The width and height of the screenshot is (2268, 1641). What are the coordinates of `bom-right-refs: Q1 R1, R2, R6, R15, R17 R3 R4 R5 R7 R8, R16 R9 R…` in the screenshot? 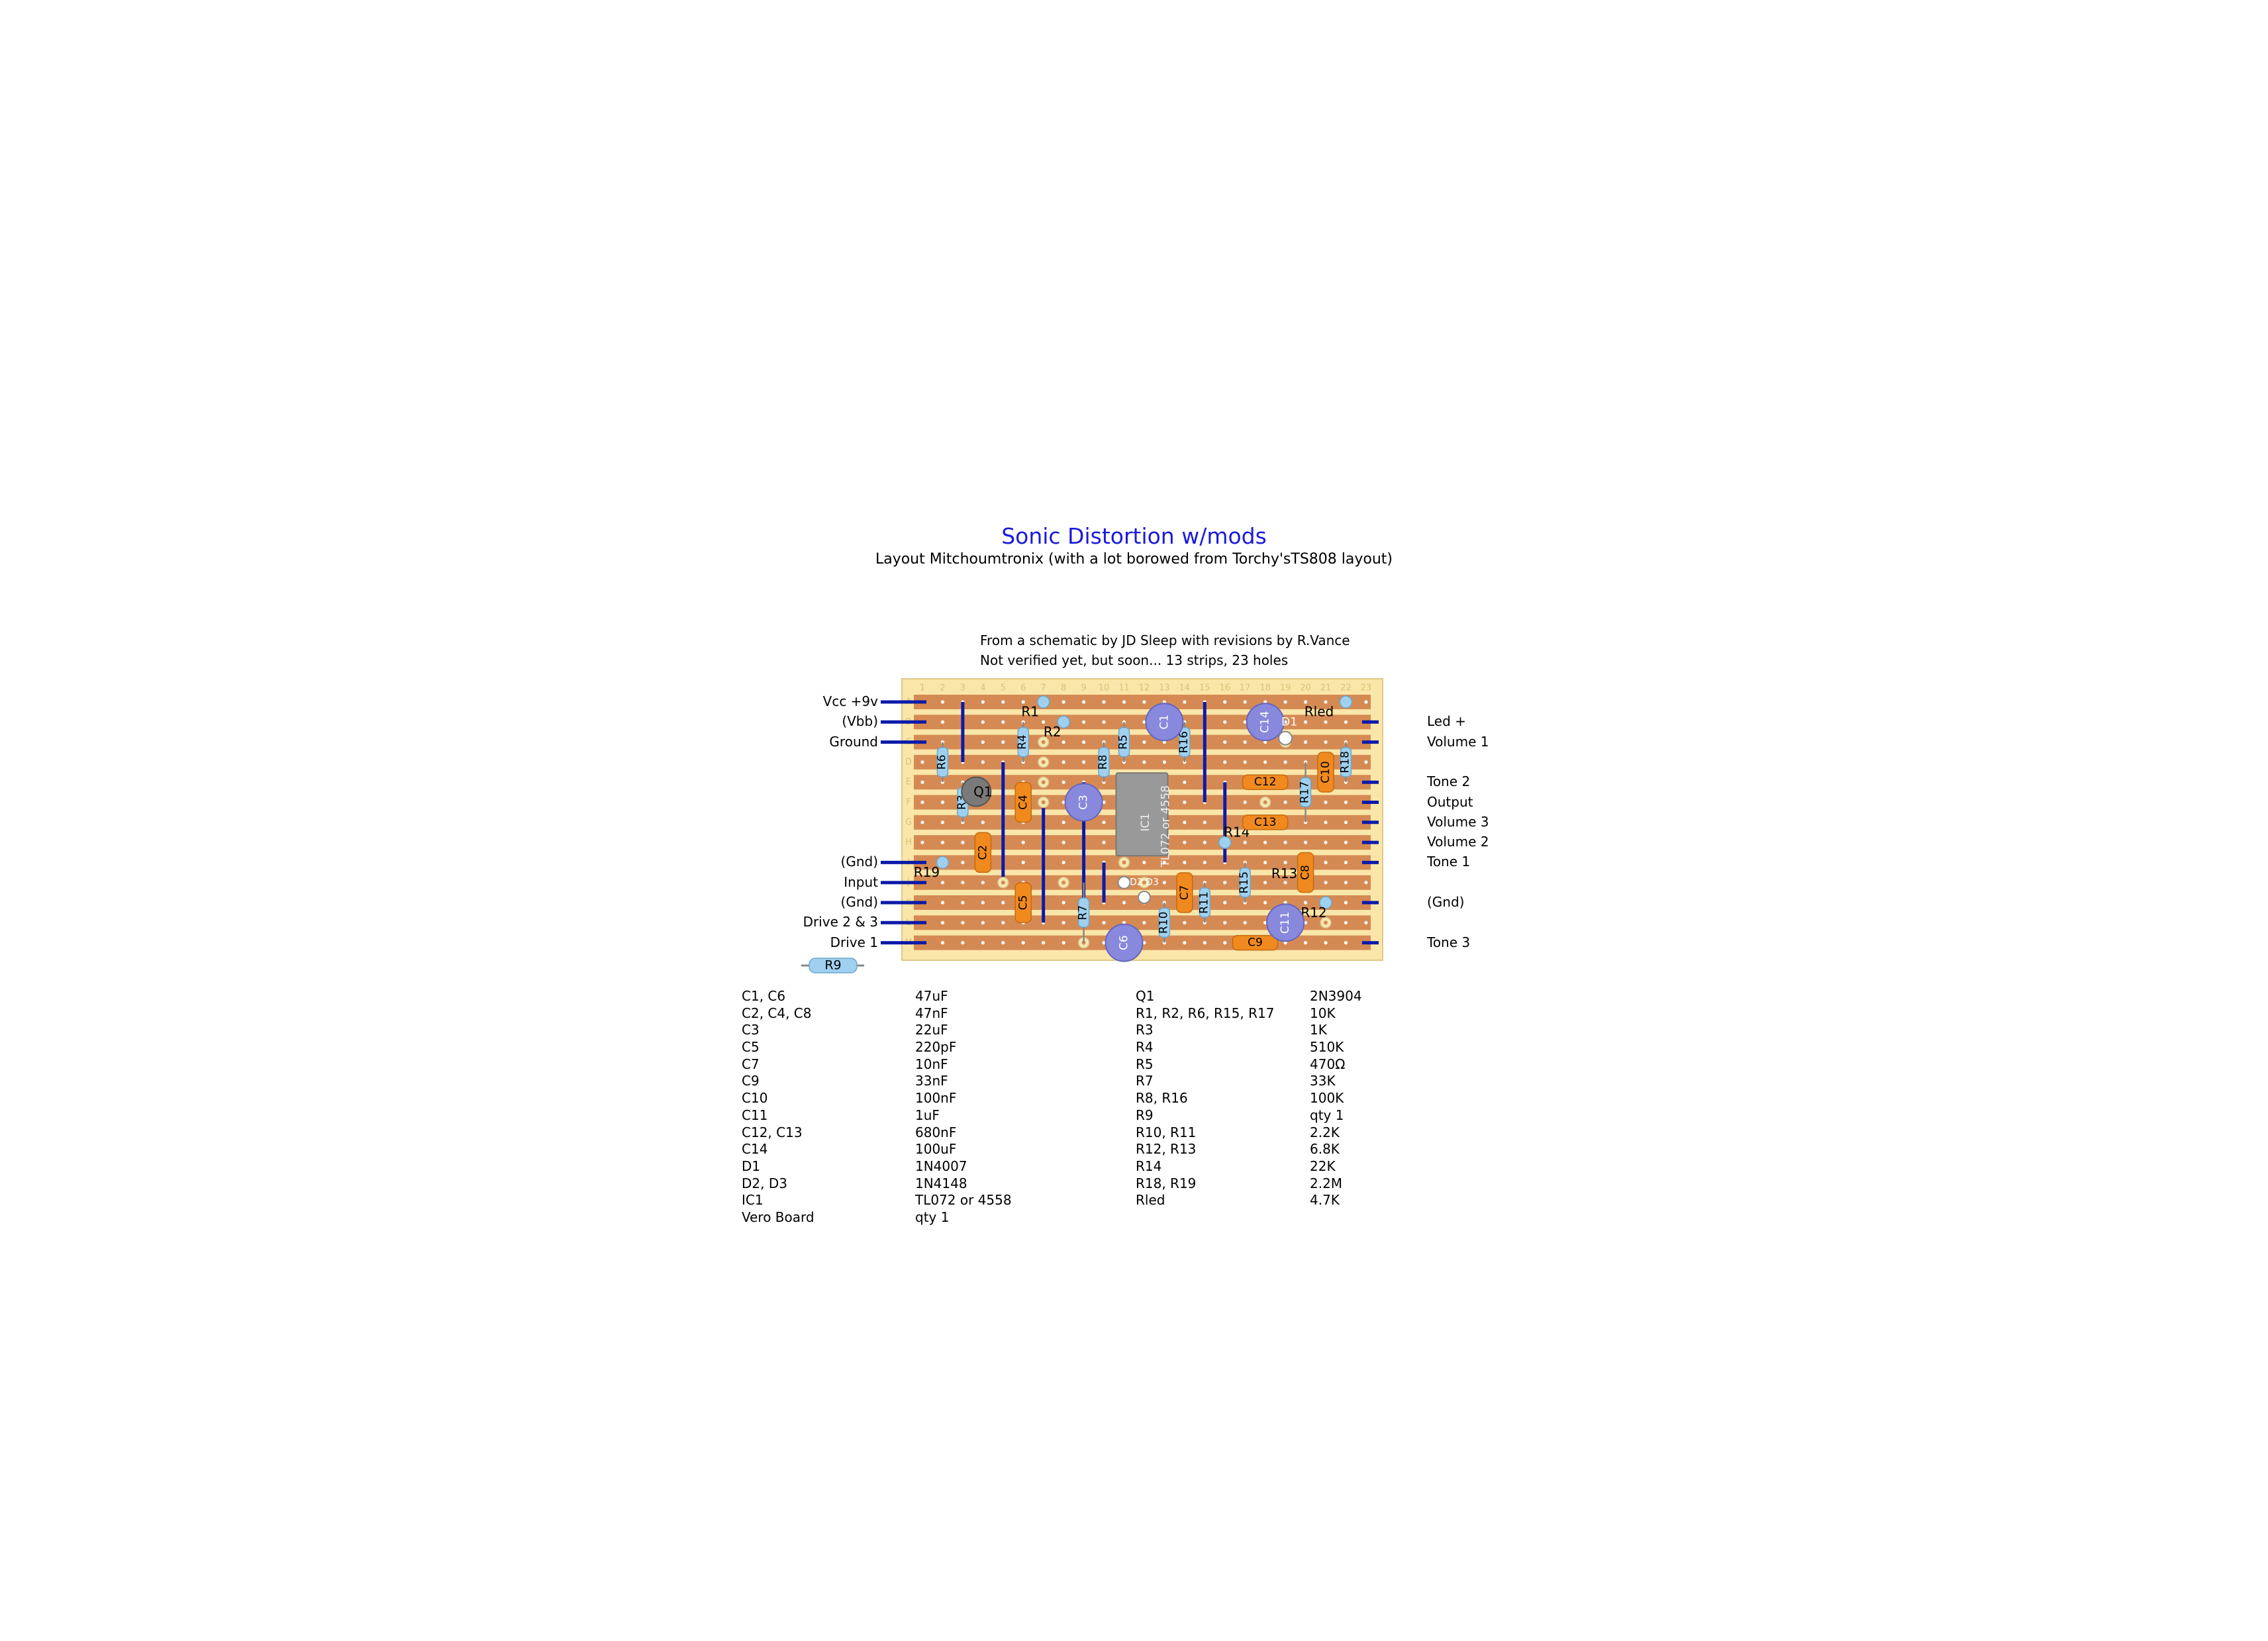 It's located at (1205, 1098).